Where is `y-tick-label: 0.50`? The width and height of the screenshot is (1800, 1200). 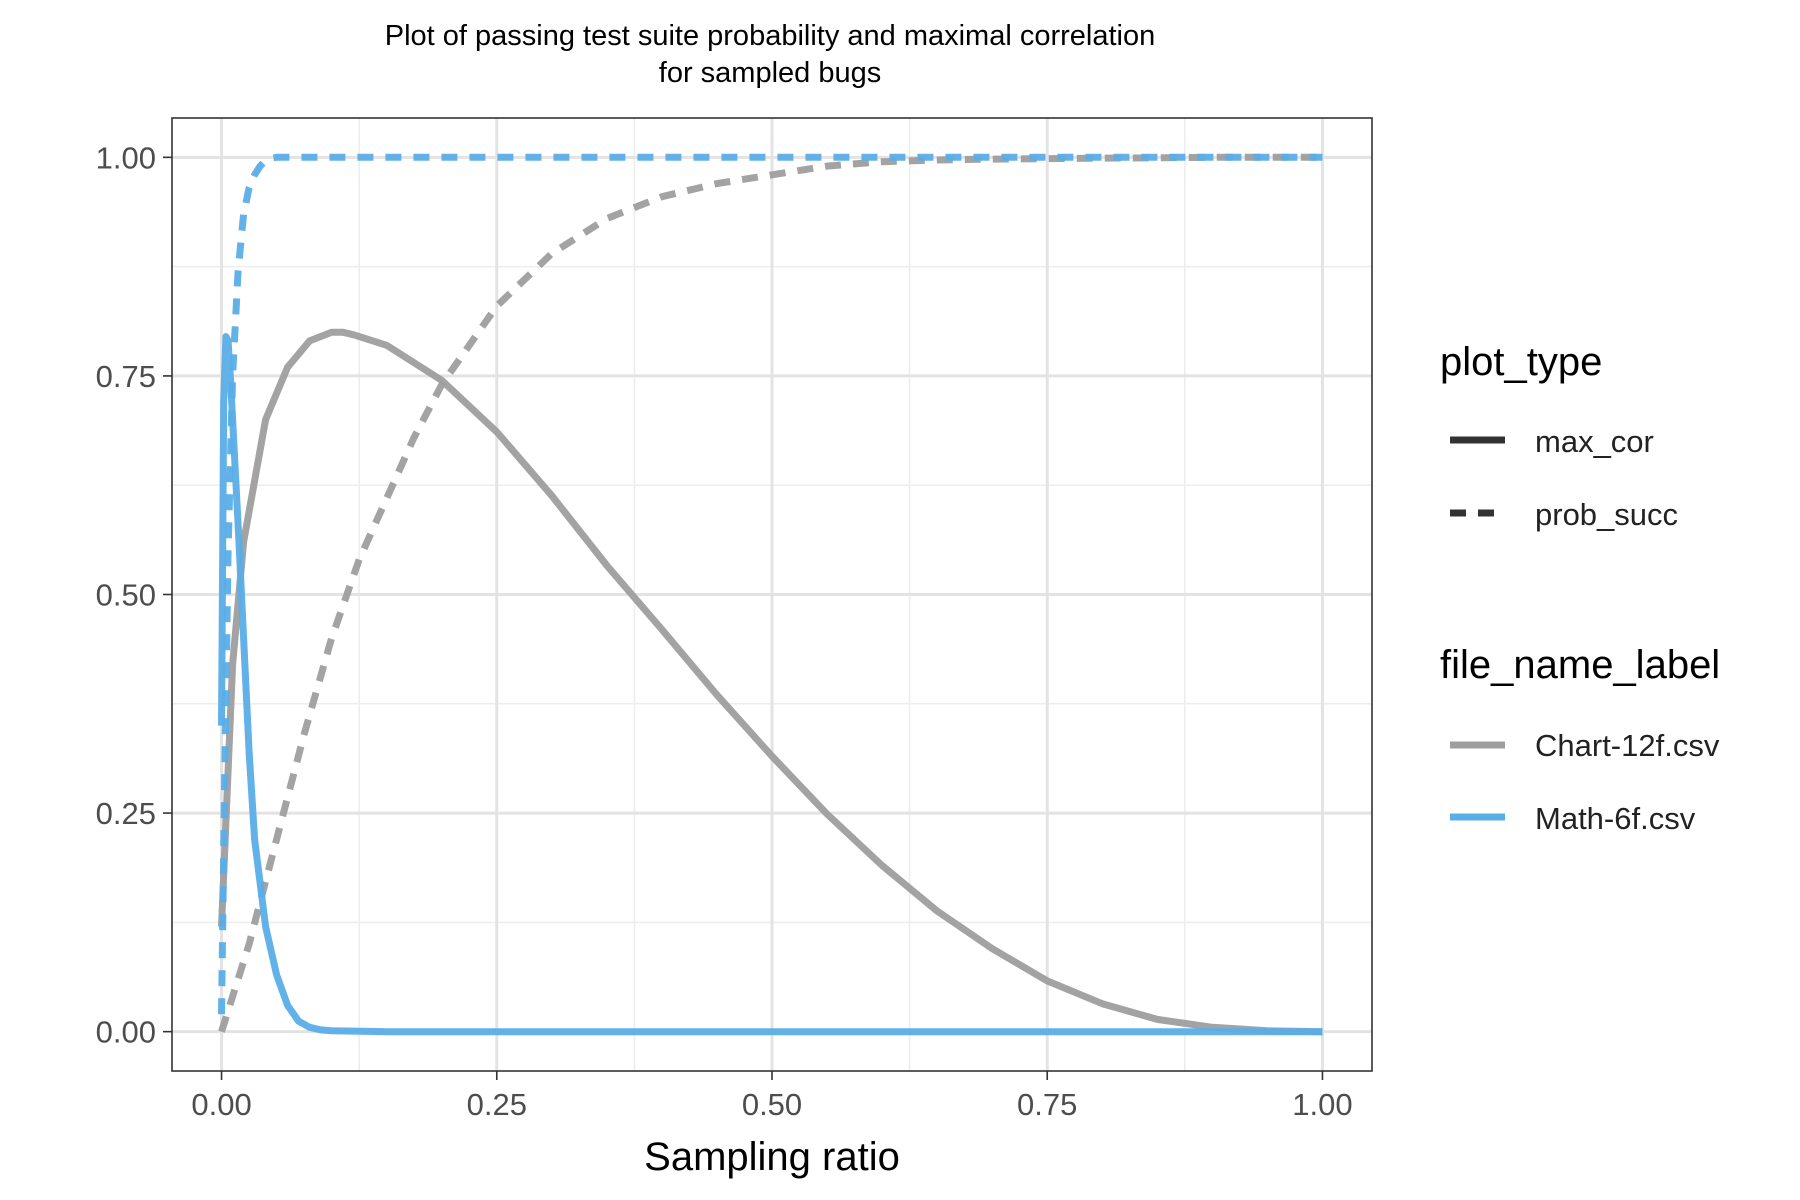 y-tick-label: 0.50 is located at coordinates (126, 595).